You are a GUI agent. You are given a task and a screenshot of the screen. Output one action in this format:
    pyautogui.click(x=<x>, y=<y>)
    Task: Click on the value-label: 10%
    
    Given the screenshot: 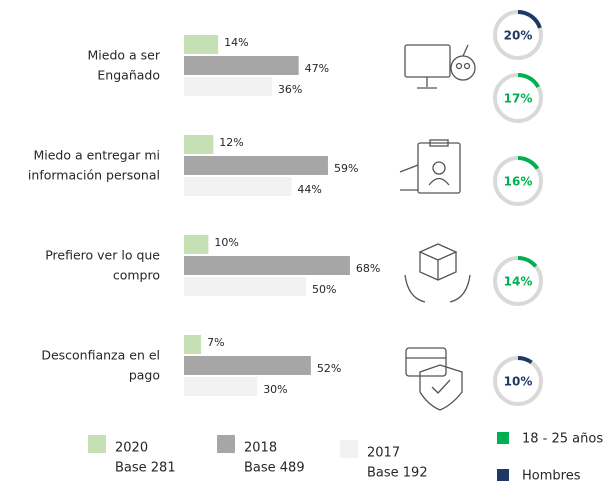 What is the action you would take?
    pyautogui.click(x=226, y=242)
    